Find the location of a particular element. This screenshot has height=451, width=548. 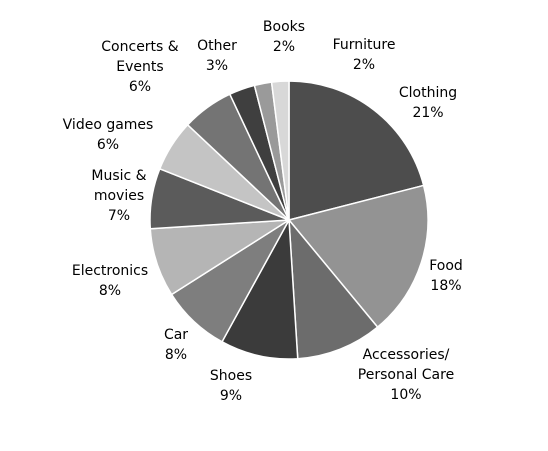

slice-name: Furniture is located at coordinates (364, 45).